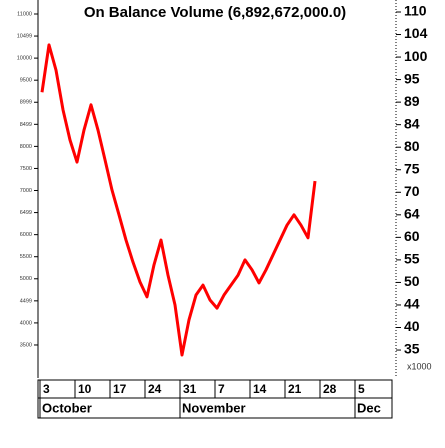 This screenshot has width=445, height=448. I want to click on y2-tick-label: 5500, so click(26, 257).